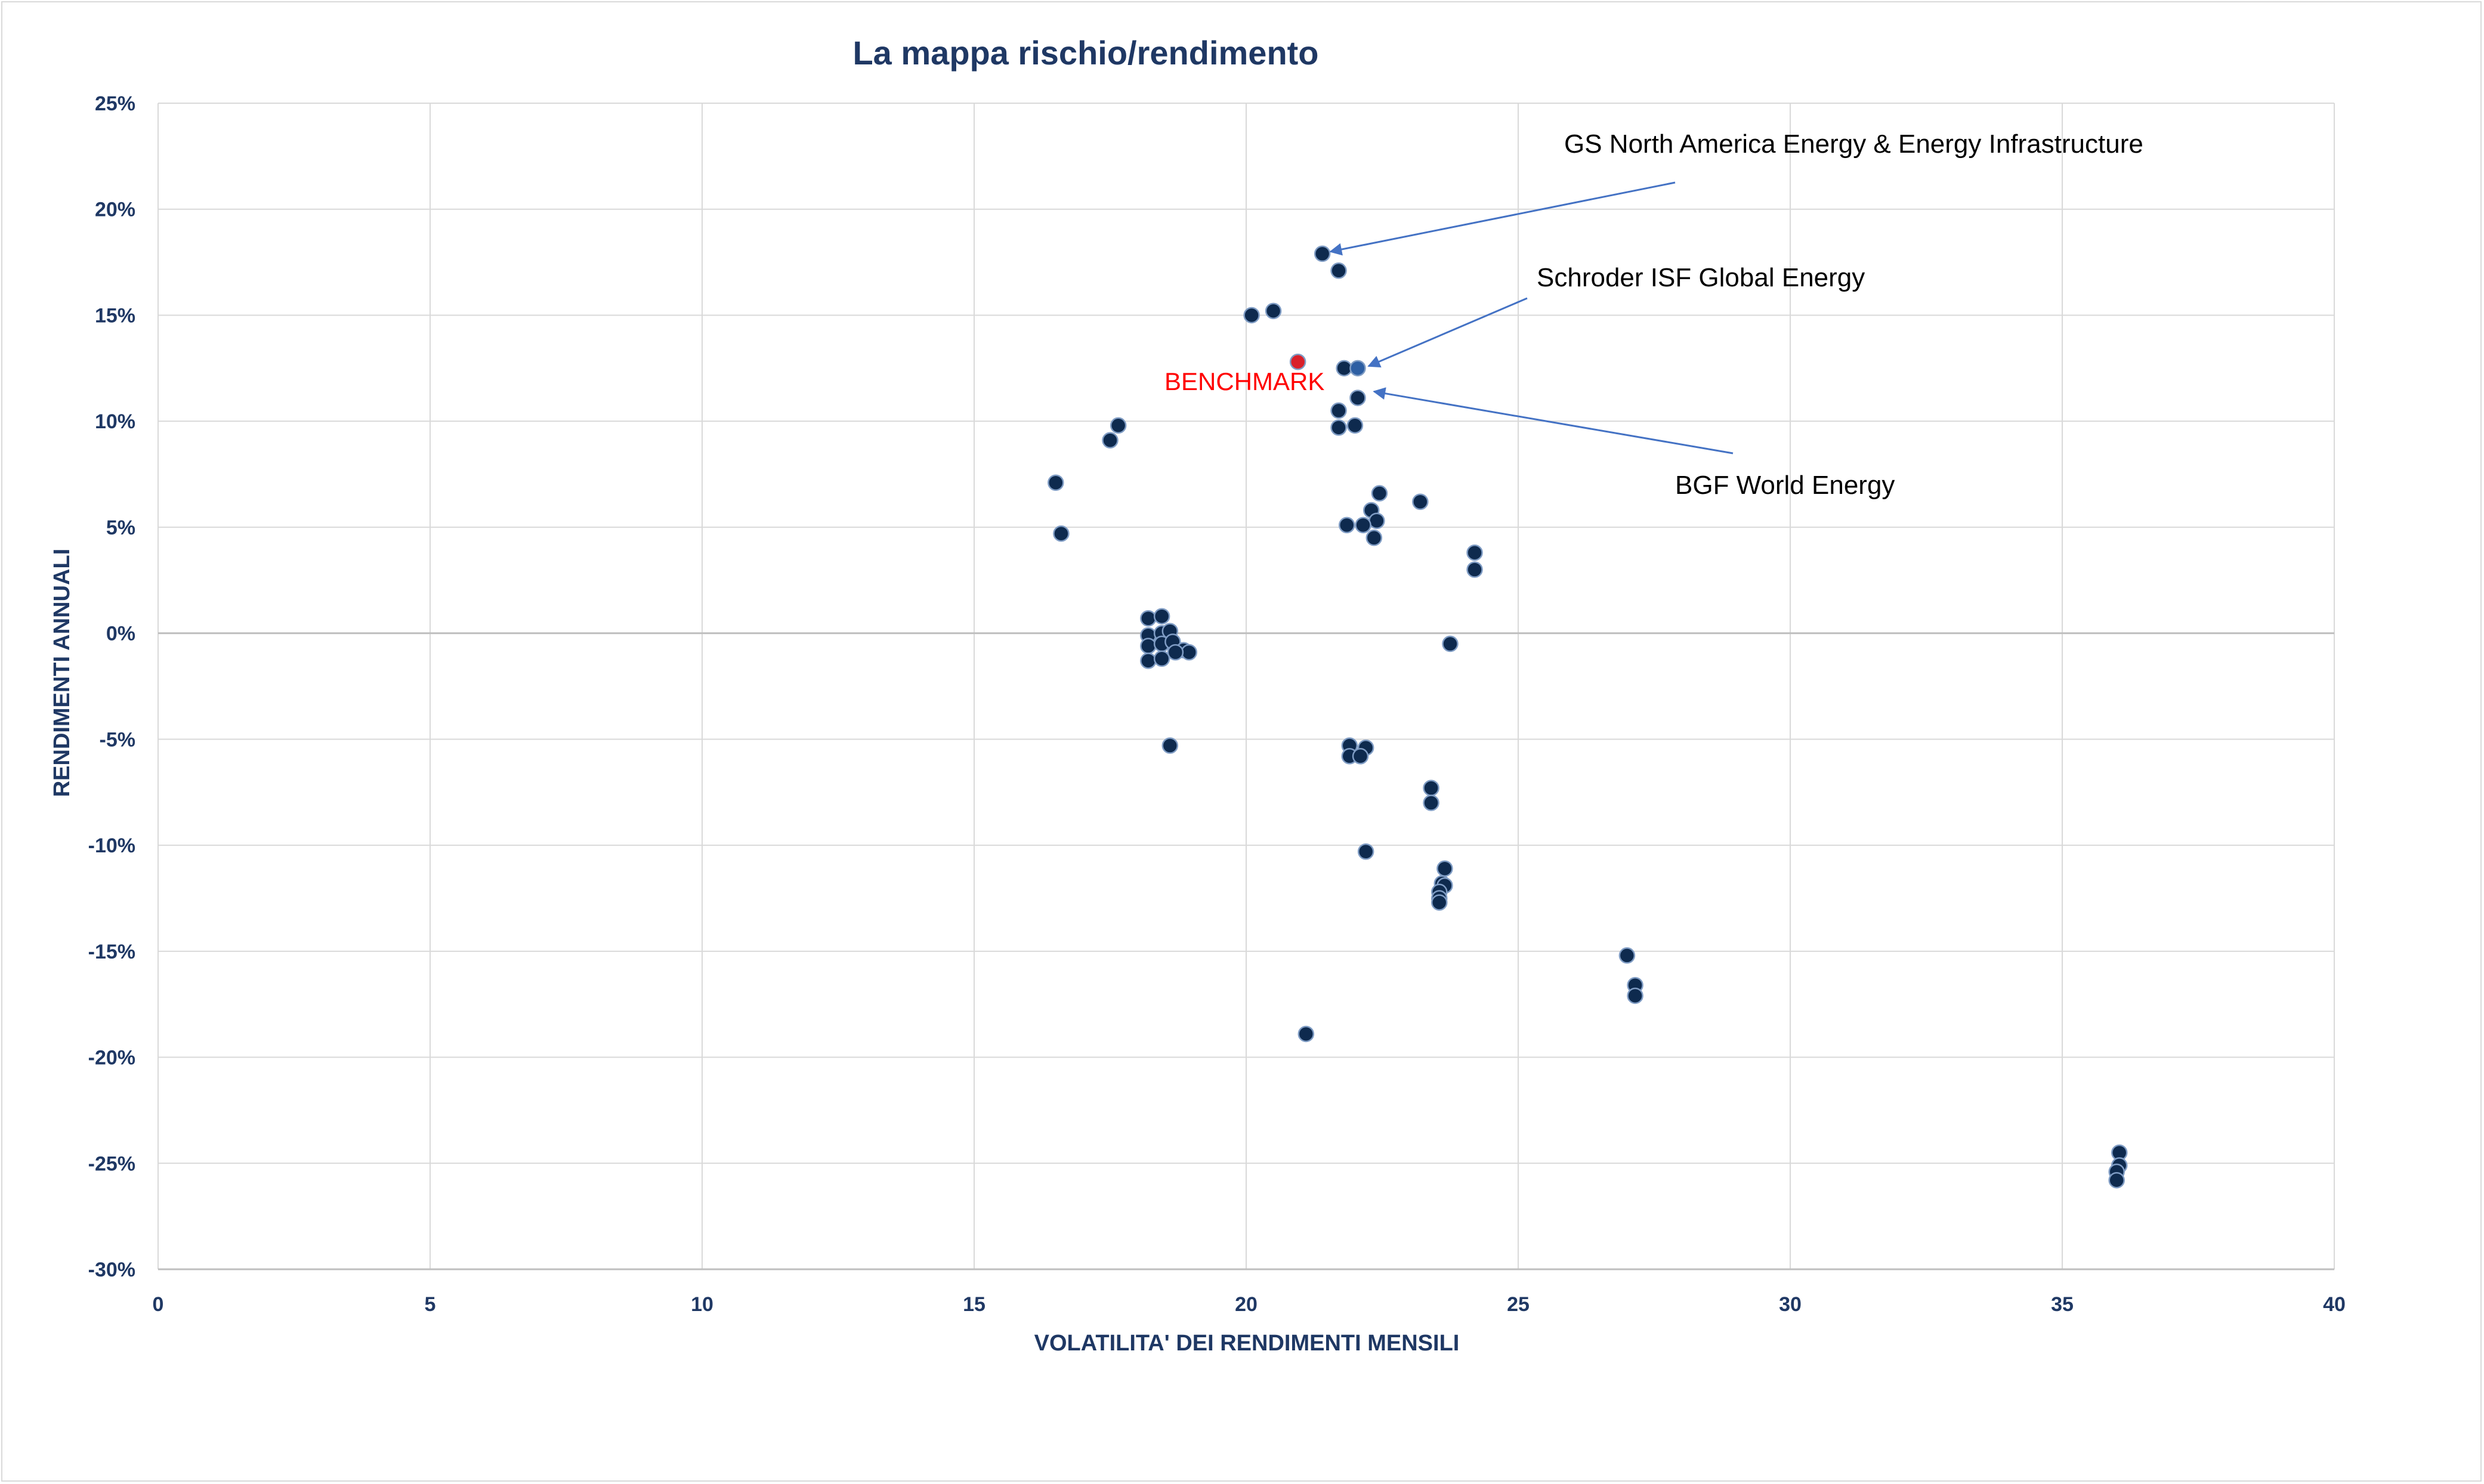  Describe the element at coordinates (1785, 485) in the screenshot. I see `annotation-bgf-world-energy: BGF World Energy` at that location.